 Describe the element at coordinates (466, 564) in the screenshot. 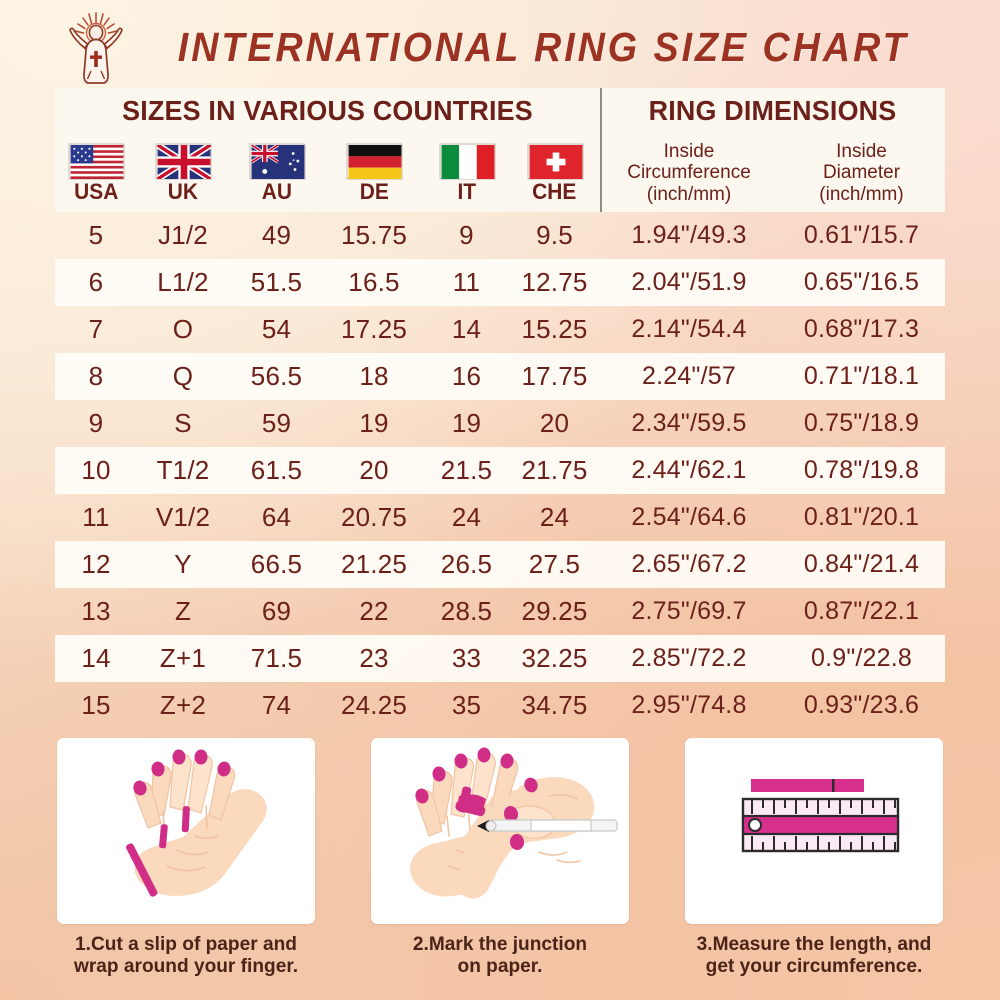

I see `cell-it: 26.5` at that location.